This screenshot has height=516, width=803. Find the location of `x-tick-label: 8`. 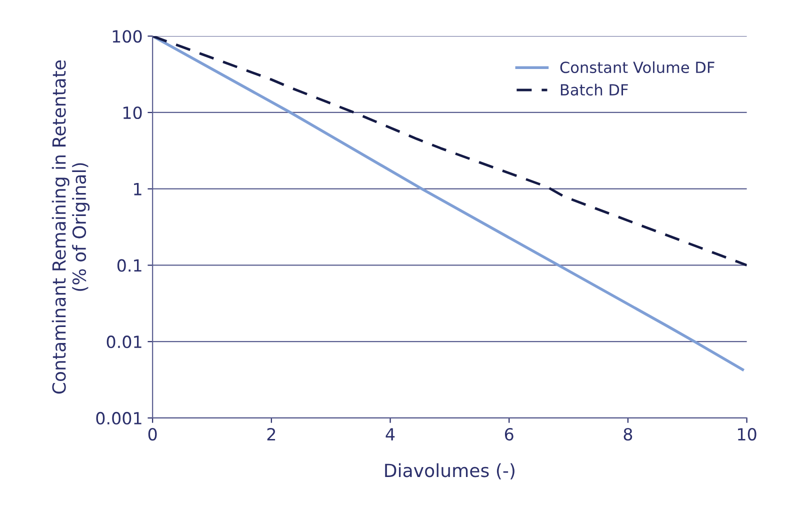

x-tick-label: 8 is located at coordinates (628, 434).